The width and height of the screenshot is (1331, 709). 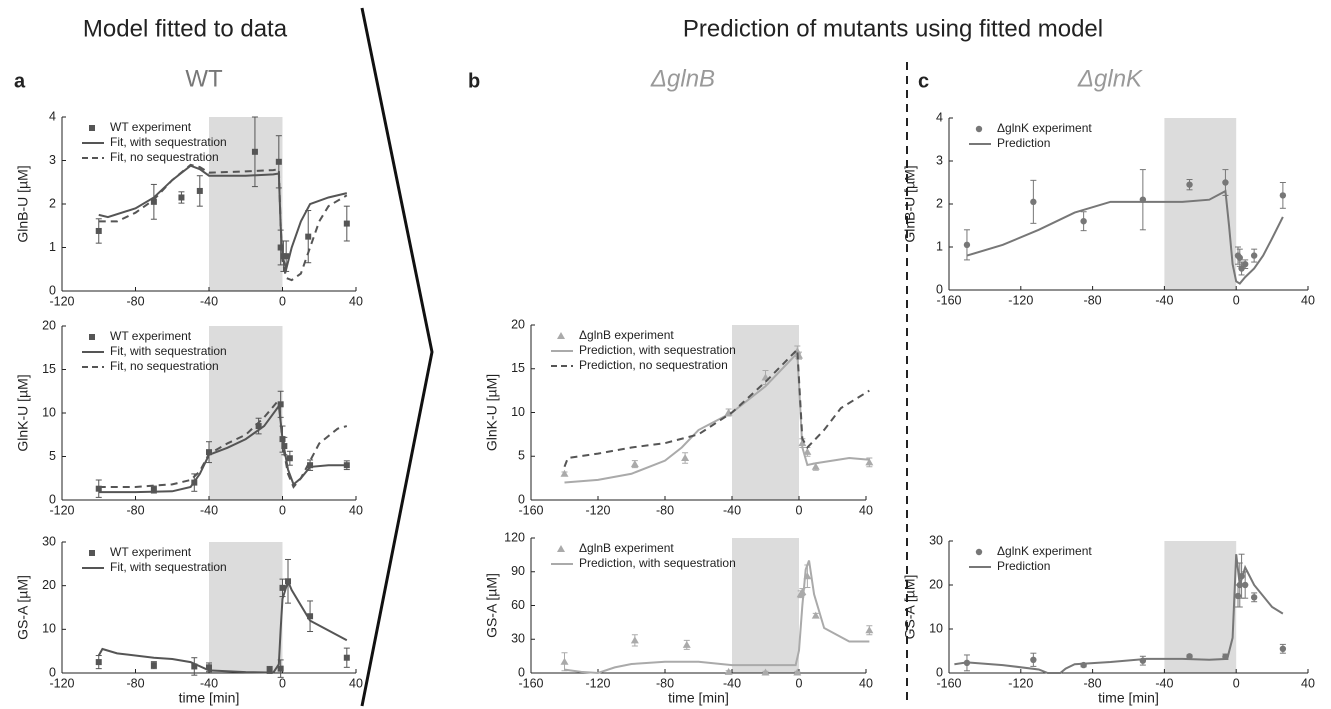 What do you see at coordinates (518, 605) in the screenshot?
I see `y-tick-label: 60` at bounding box center [518, 605].